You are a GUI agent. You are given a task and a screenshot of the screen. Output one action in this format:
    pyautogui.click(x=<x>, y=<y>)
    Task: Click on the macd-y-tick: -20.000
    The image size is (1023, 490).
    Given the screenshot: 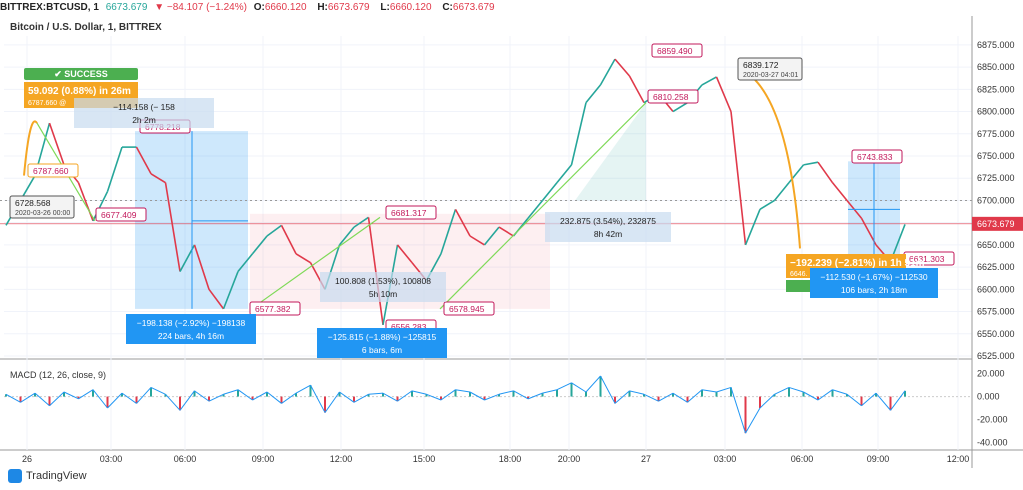 What is the action you would take?
    pyautogui.click(x=992, y=419)
    